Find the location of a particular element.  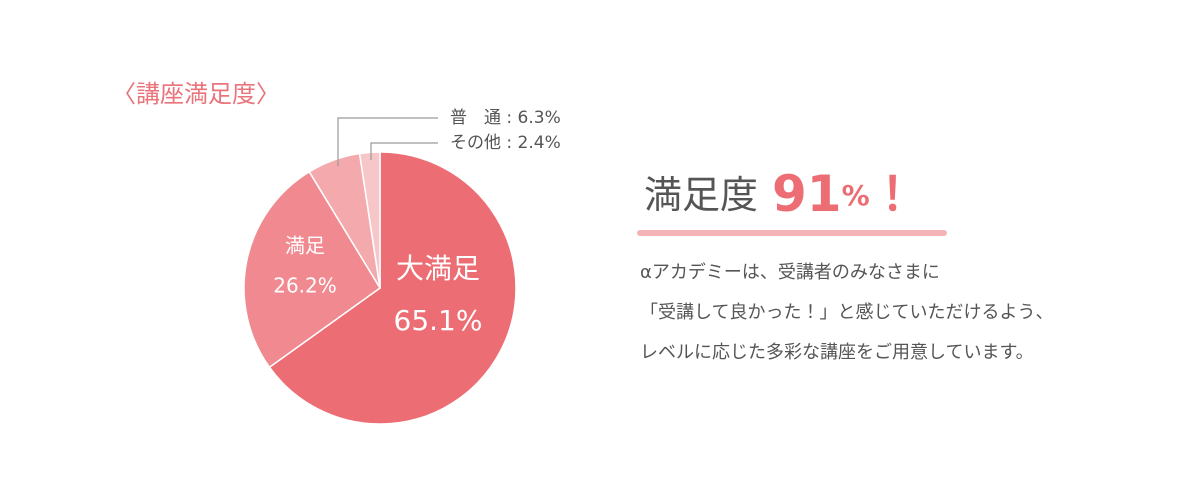

slice-label: 大満足 is located at coordinates (438, 268).